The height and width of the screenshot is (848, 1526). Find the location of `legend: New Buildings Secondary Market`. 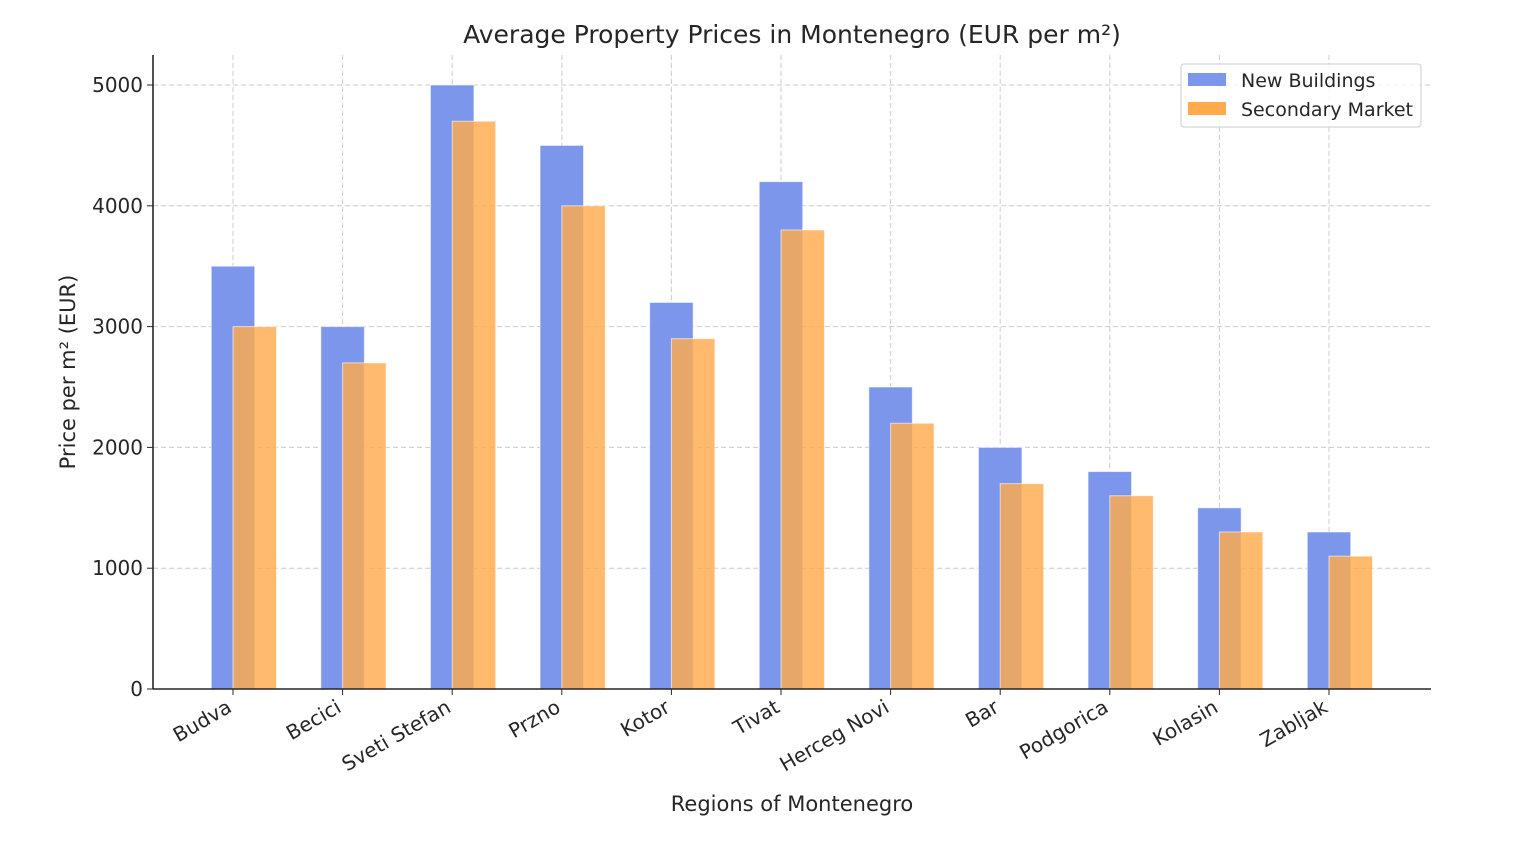

legend: New Buildings Secondary Market is located at coordinates (1301, 95).